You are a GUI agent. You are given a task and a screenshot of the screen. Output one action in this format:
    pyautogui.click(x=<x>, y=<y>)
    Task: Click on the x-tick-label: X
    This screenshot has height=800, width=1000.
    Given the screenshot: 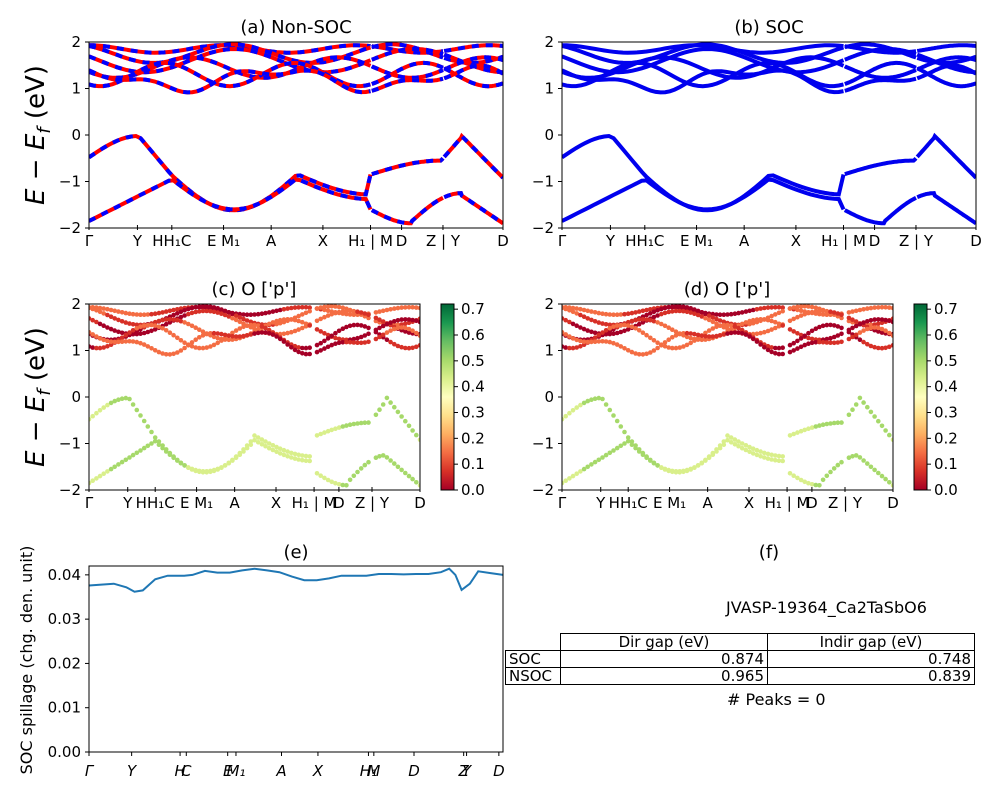 What is the action you would take?
    pyautogui.click(x=276, y=503)
    